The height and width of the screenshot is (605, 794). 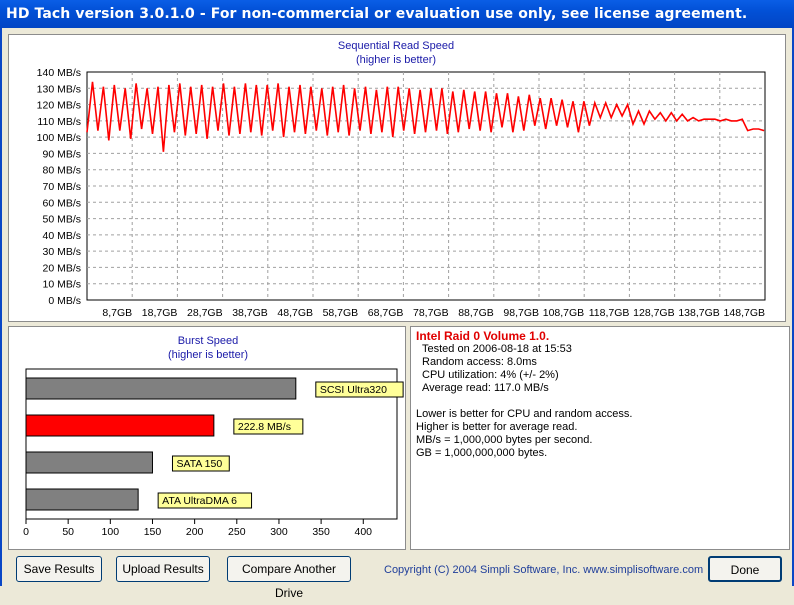 I want to click on cpu-utilization: CPU utilization: 4% (+/- 2%), so click(x=490, y=375).